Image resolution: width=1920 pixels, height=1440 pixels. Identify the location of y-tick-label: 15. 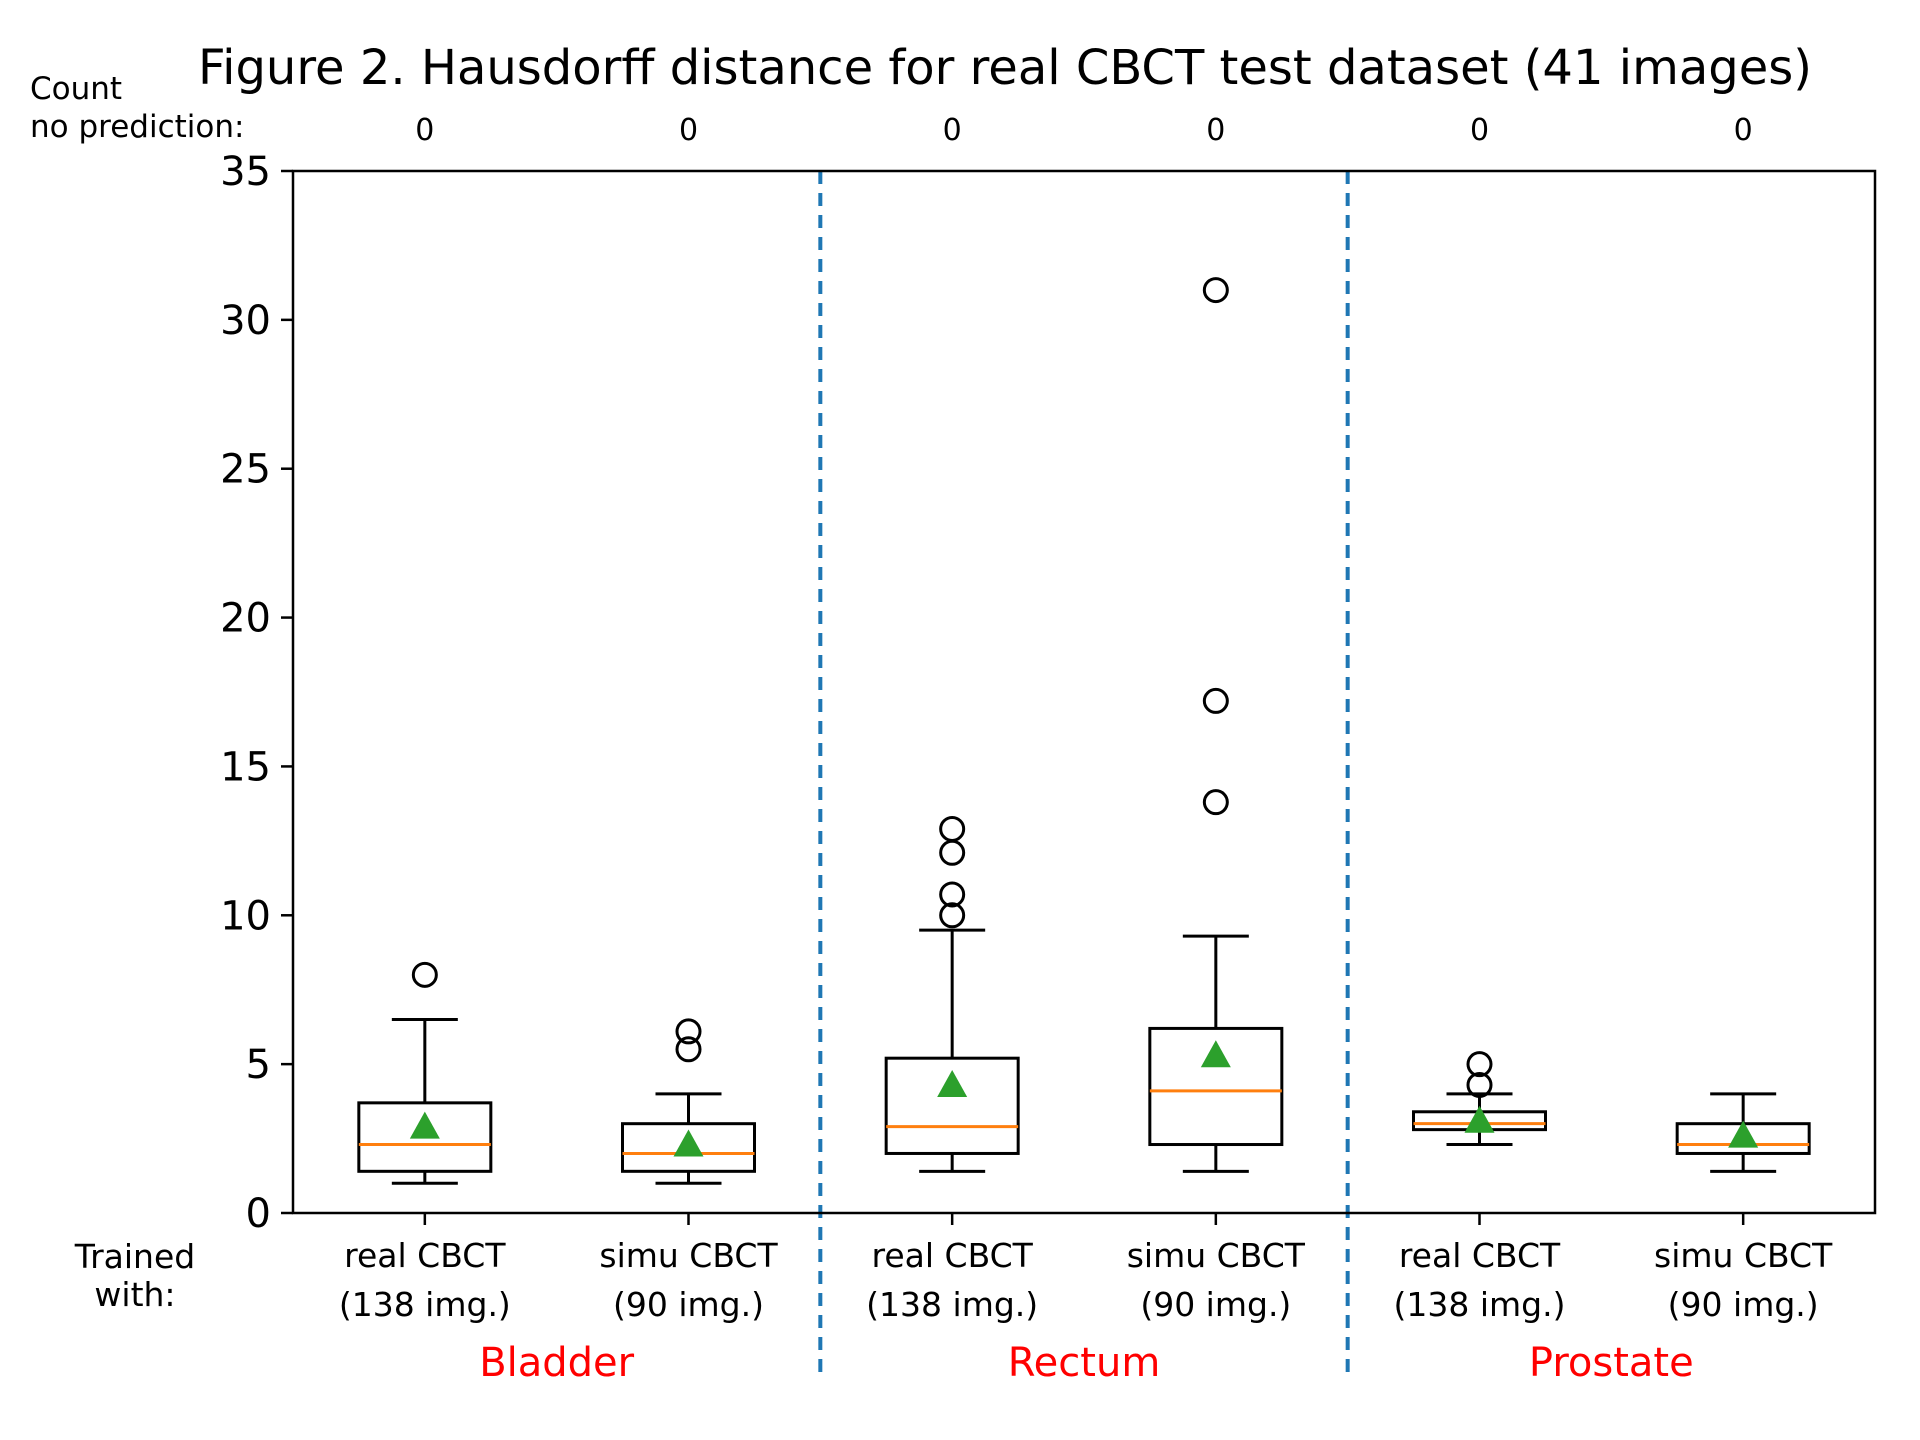
(245, 767).